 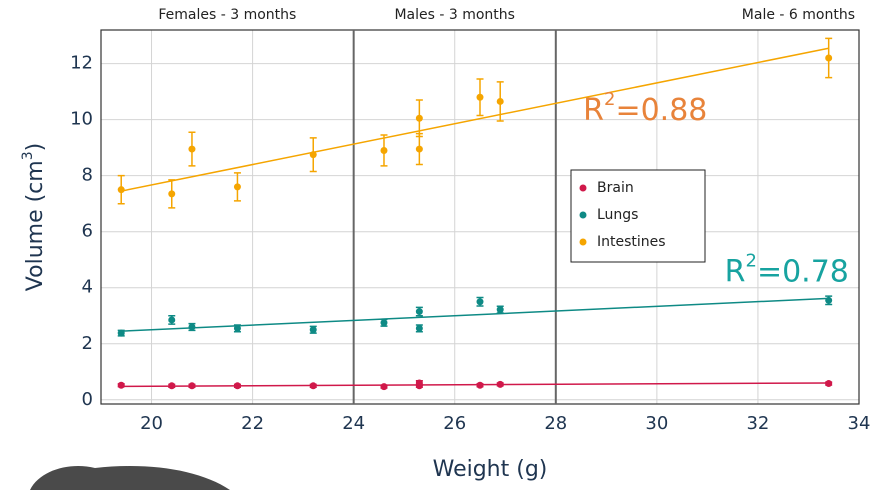 What do you see at coordinates (454, 15) in the screenshot?
I see `group-label: Males - 3 months` at bounding box center [454, 15].